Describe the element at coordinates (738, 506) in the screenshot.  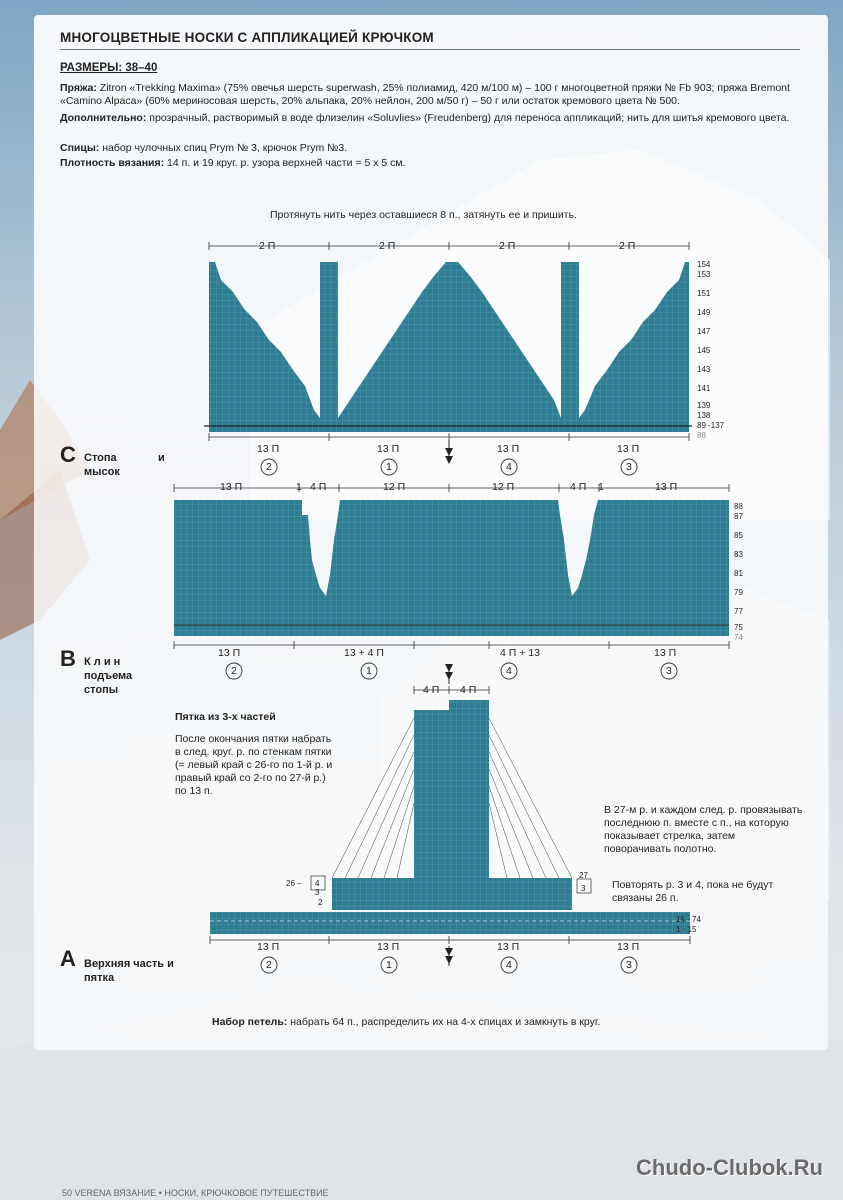
I see `chart-b-row-label: 88` at that location.